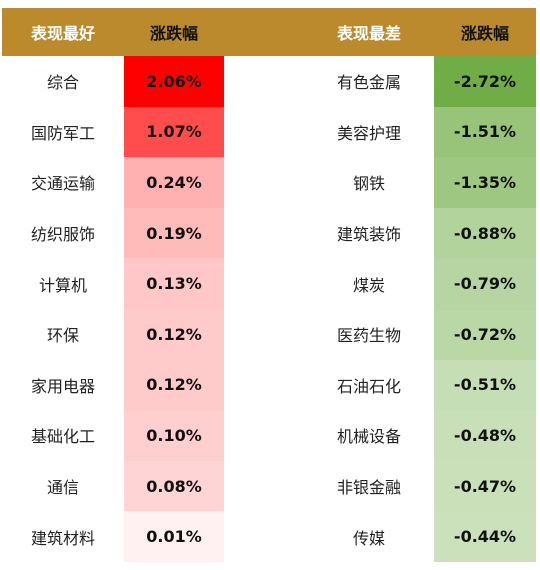  Describe the element at coordinates (485, 182) in the screenshot. I see `worst-industry-change: -1.35%` at that location.